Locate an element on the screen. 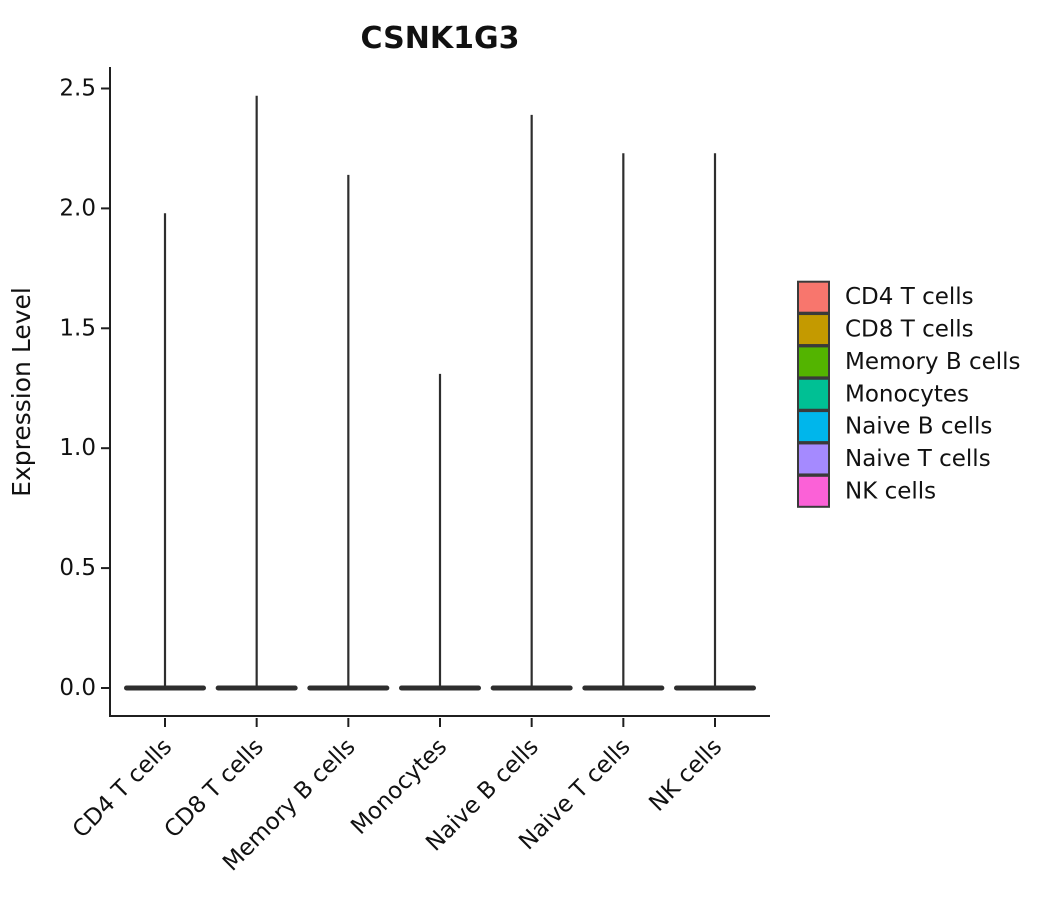  legend-item: CD4 T cells is located at coordinates (885, 297).